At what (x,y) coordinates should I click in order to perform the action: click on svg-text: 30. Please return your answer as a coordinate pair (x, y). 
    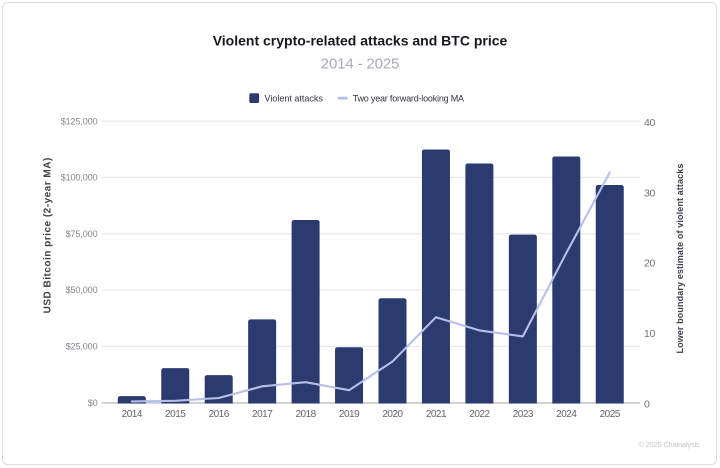
    Looking at the image, I should click on (650, 193).